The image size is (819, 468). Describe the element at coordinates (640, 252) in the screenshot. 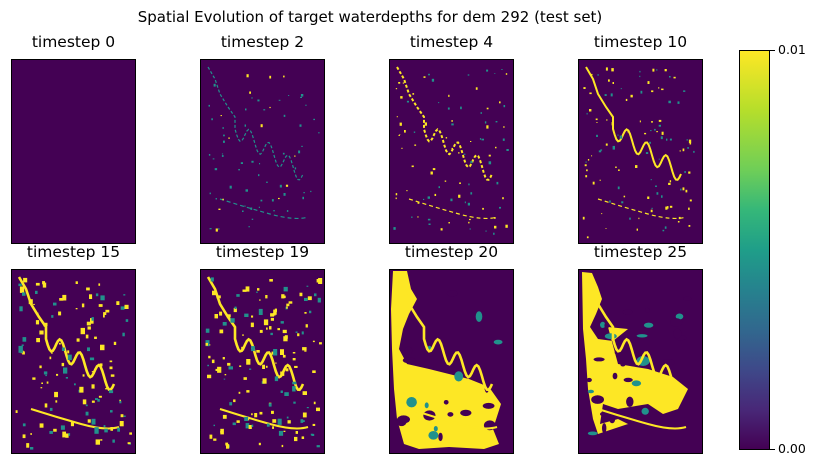

I see `panel-title: timestep 25` at that location.